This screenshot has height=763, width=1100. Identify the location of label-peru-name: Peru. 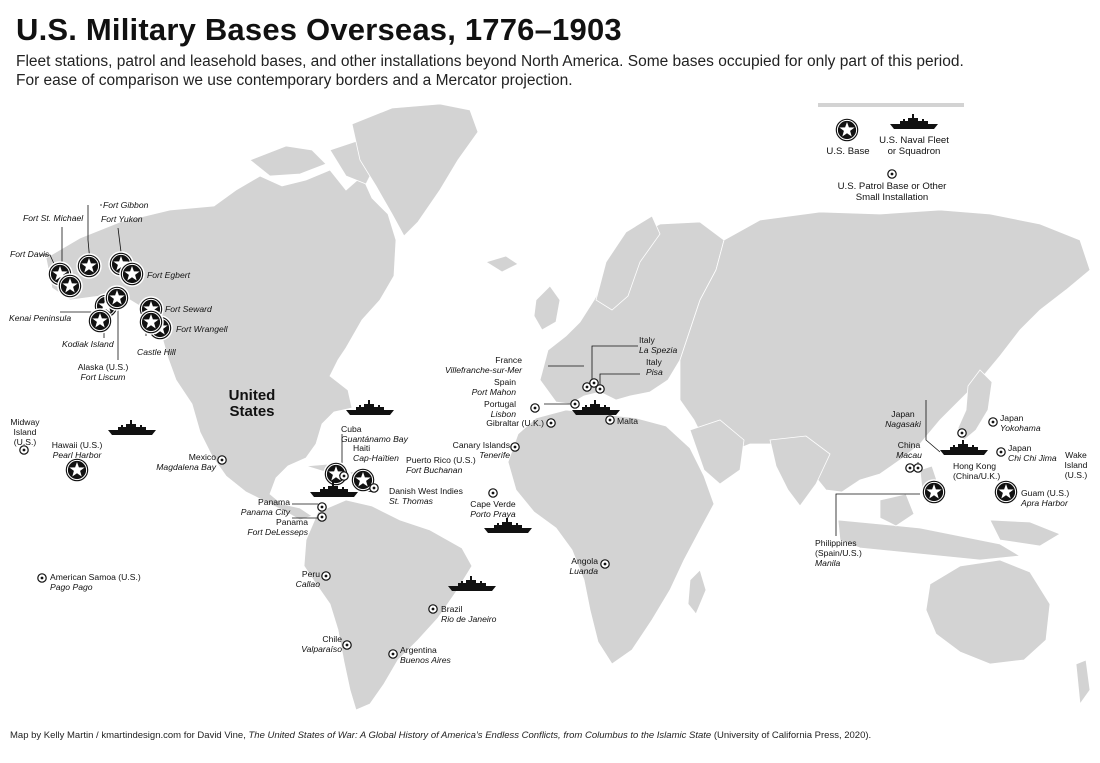
(310, 574).